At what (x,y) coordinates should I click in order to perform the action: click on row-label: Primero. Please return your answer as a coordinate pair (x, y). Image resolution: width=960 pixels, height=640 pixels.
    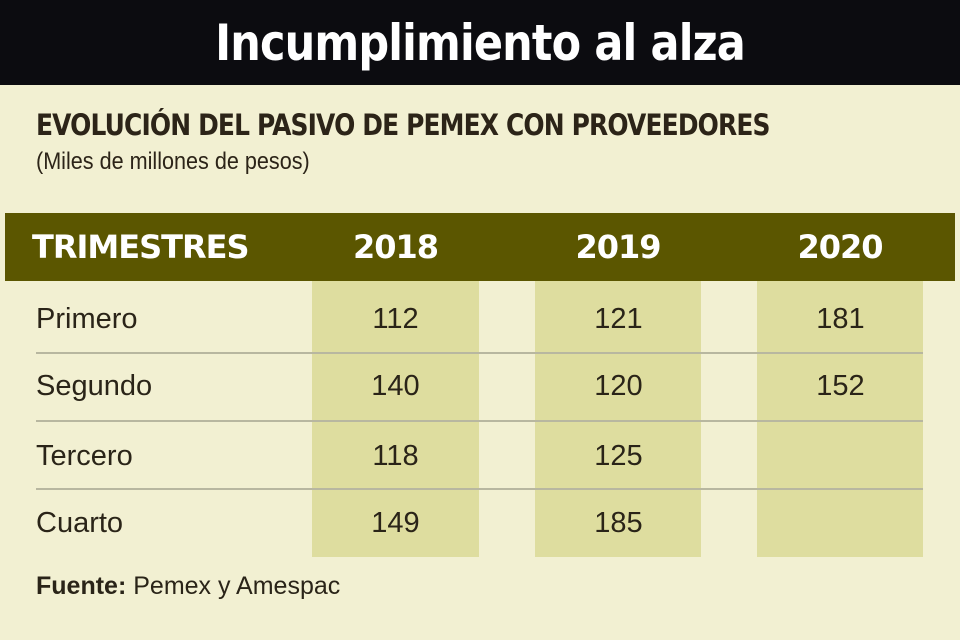
    Looking at the image, I should click on (87, 319).